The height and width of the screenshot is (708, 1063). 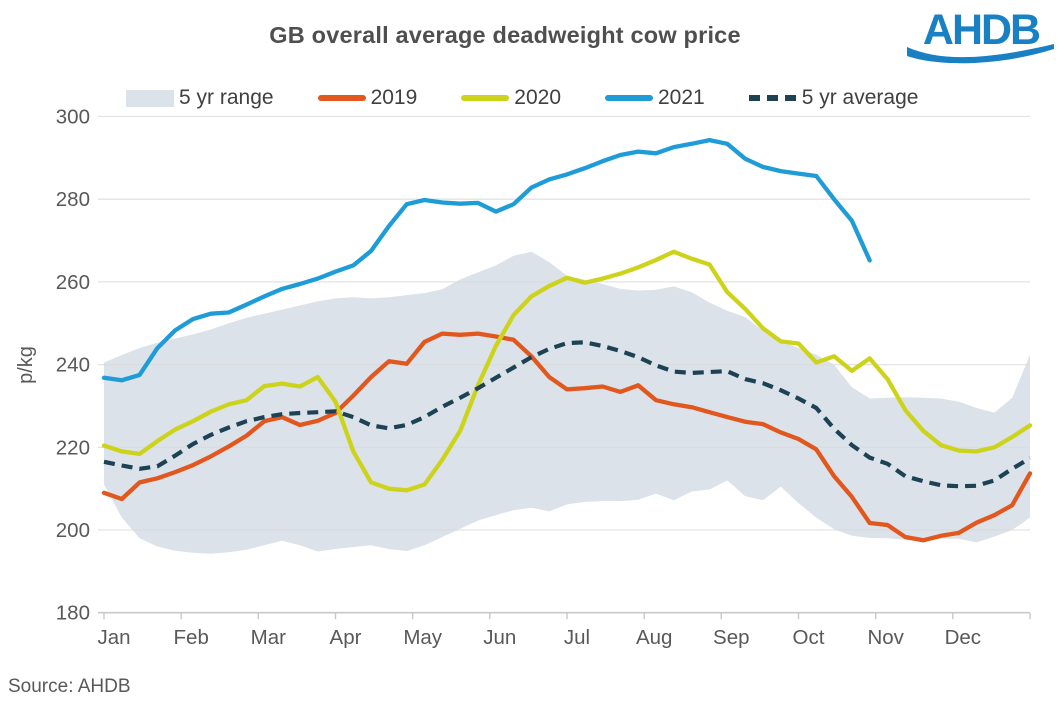 What do you see at coordinates (809, 637) in the screenshot?
I see `month-label-oct: Oct` at bounding box center [809, 637].